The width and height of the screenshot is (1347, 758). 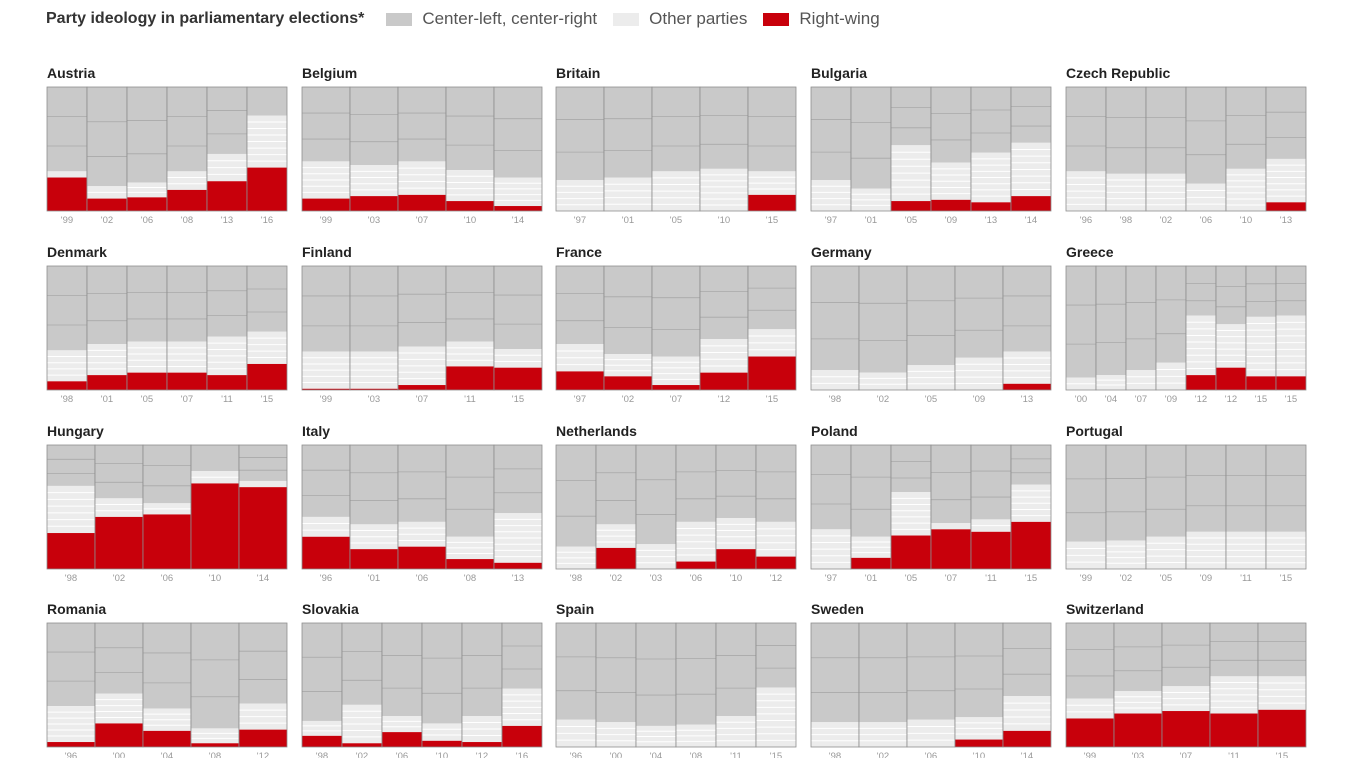 I want to click on tick-label-spain-1: '00, so click(x=616, y=754).